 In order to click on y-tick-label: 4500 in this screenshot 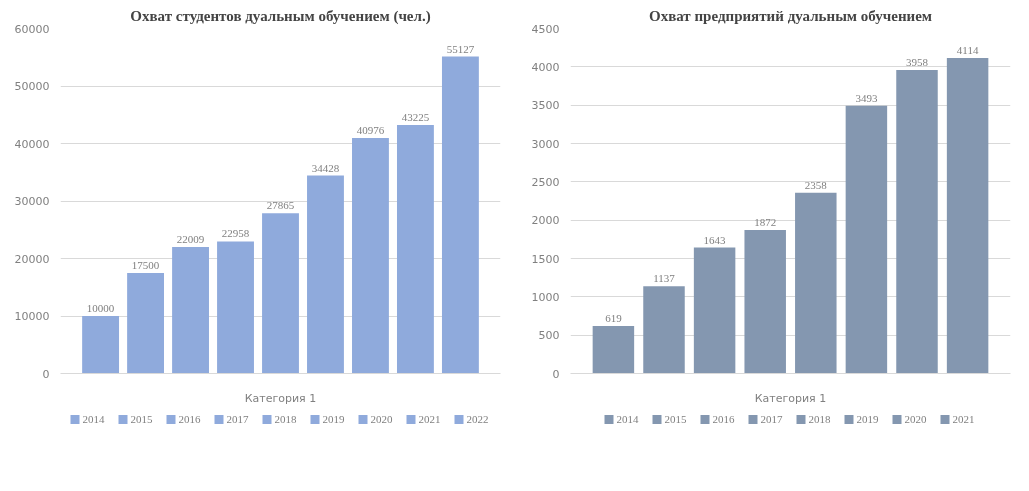, I will do `click(545, 29)`.